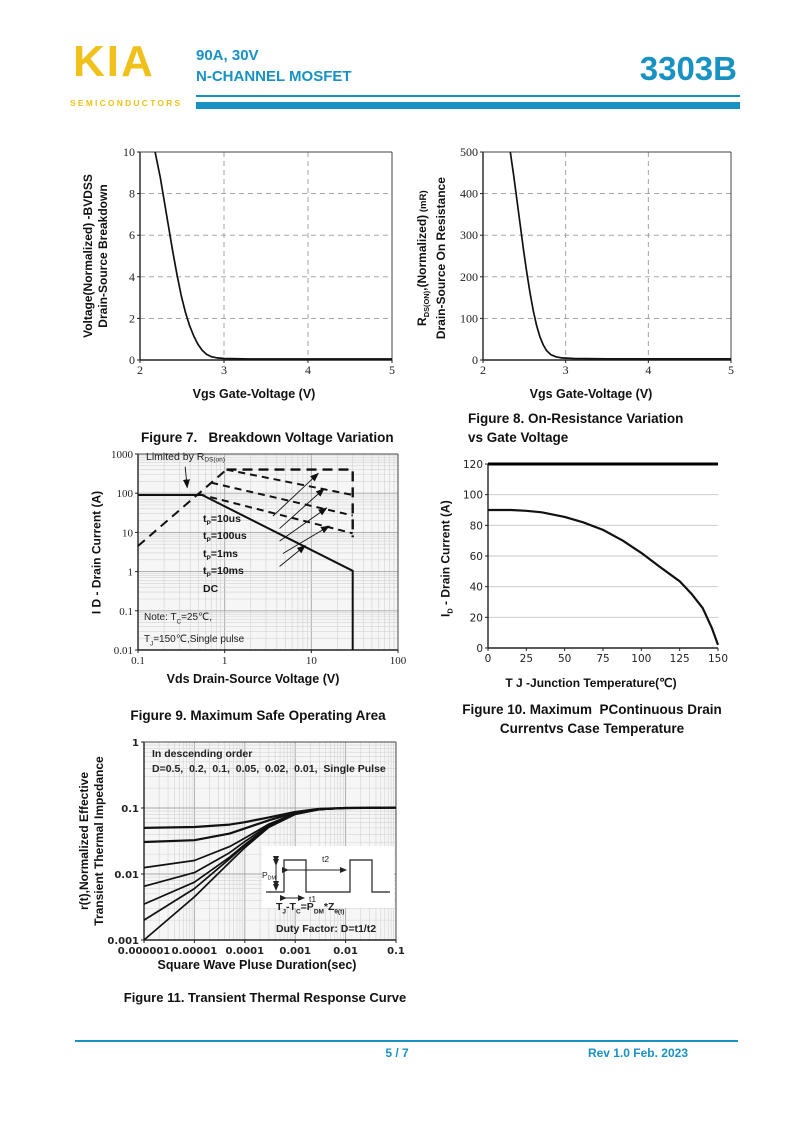  I want to click on svg-text: 60, so click(476, 557).